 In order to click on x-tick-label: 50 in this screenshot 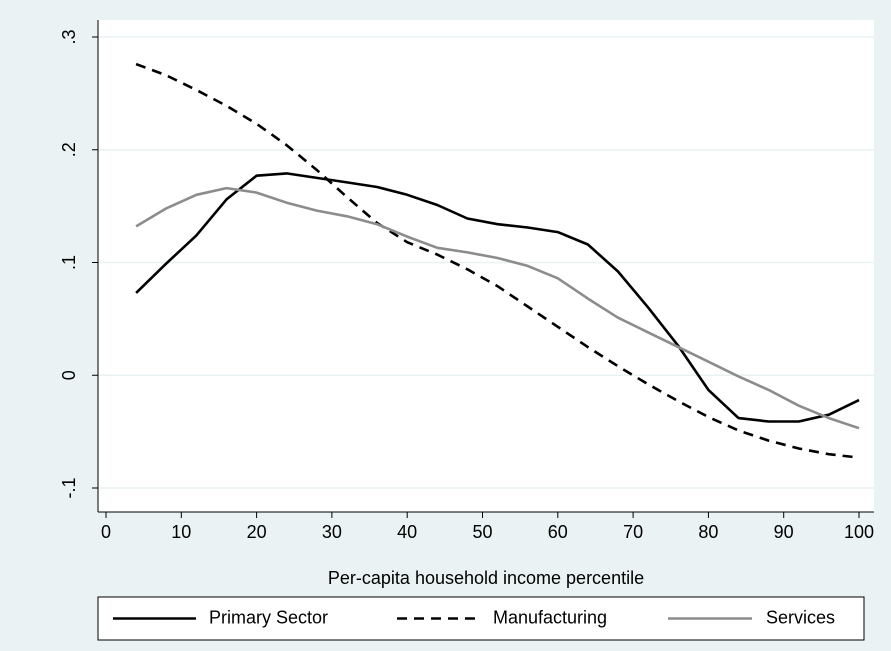, I will do `click(482, 532)`.